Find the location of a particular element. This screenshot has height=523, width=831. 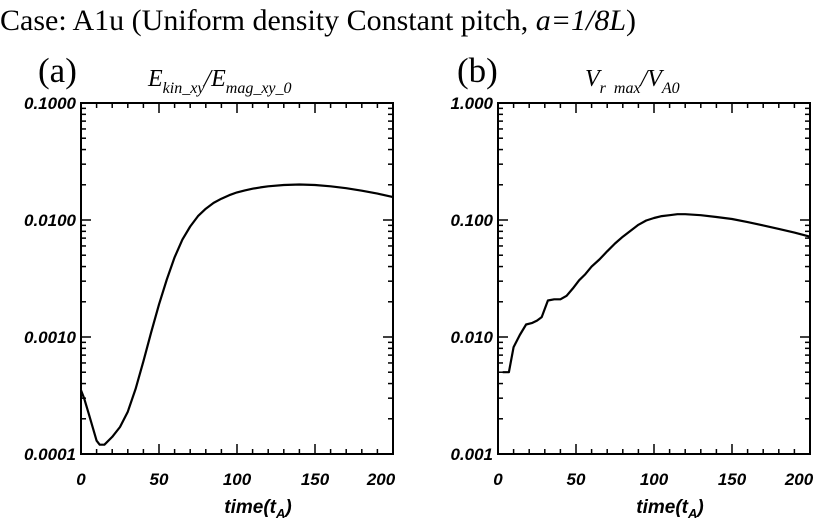

panel-a-xtick-label: 100 is located at coordinates (237, 479).